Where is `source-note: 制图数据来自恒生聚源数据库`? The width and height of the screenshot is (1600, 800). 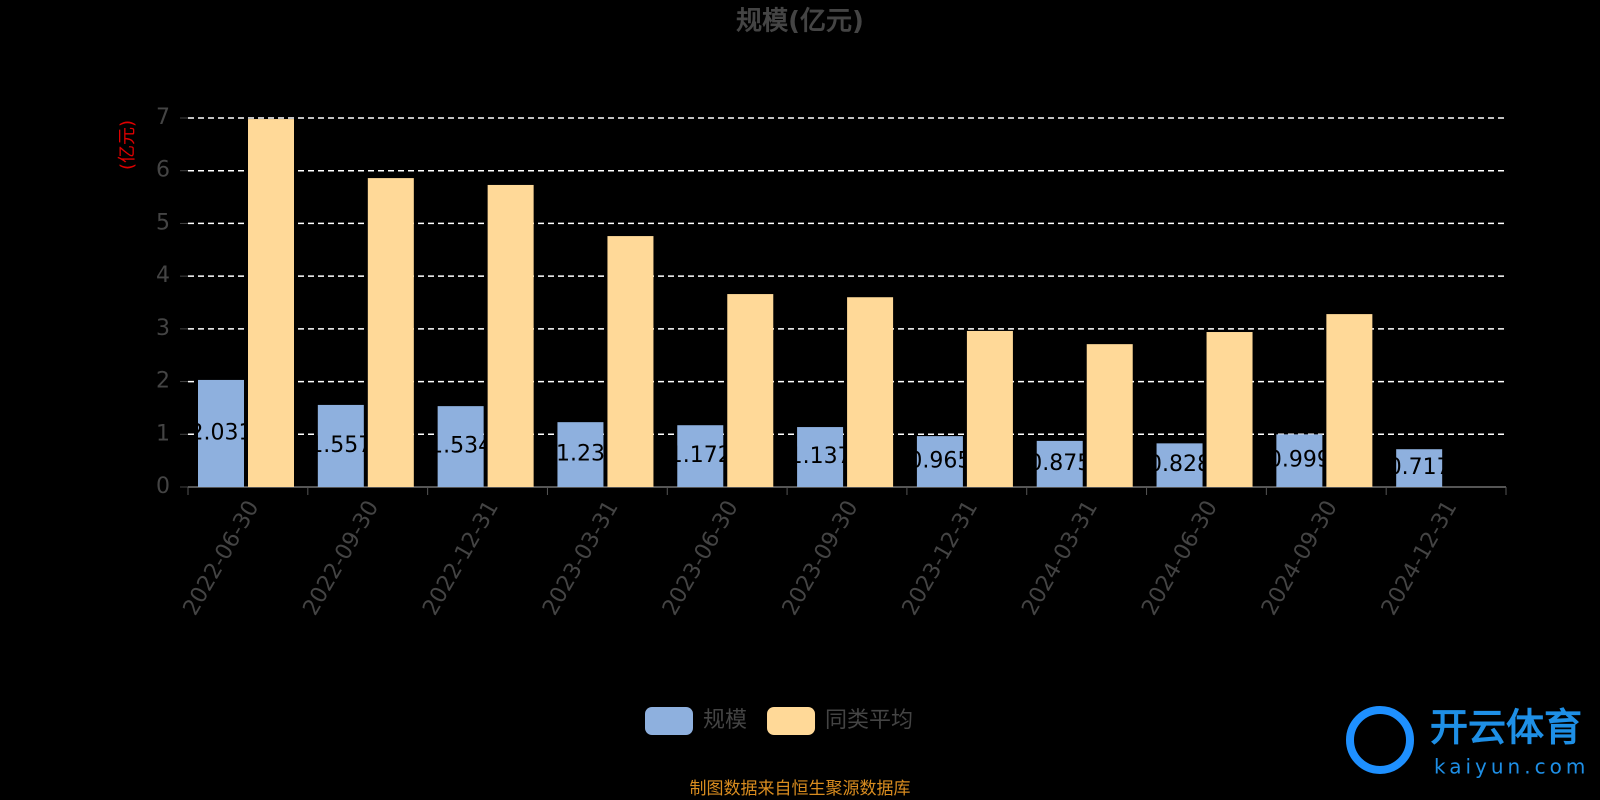 source-note: 制图数据来自恒生聚源数据库 is located at coordinates (800, 789).